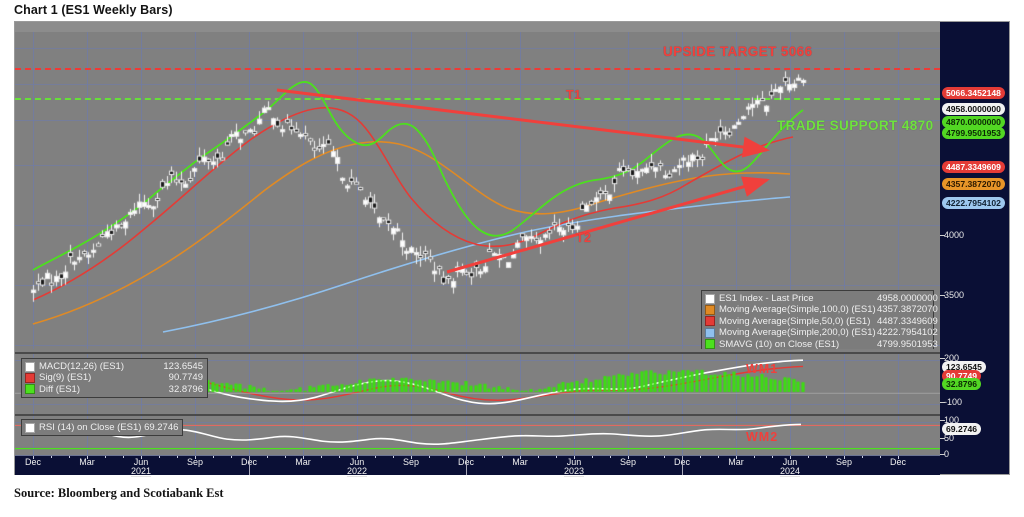  What do you see at coordinates (81, 366) in the screenshot?
I see `legend-label: MACD(12,26) (ES1)` at bounding box center [81, 366].